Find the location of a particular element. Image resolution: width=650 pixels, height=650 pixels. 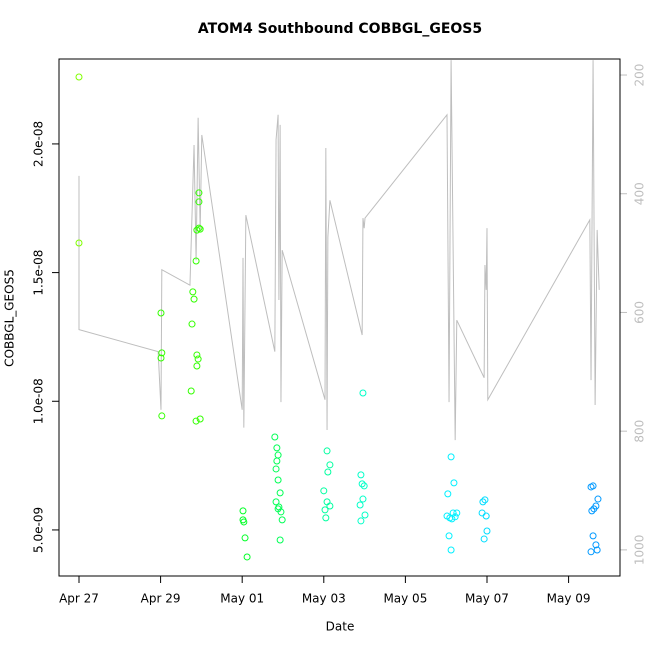

y2-tick-label: 600 is located at coordinates (640, 312).